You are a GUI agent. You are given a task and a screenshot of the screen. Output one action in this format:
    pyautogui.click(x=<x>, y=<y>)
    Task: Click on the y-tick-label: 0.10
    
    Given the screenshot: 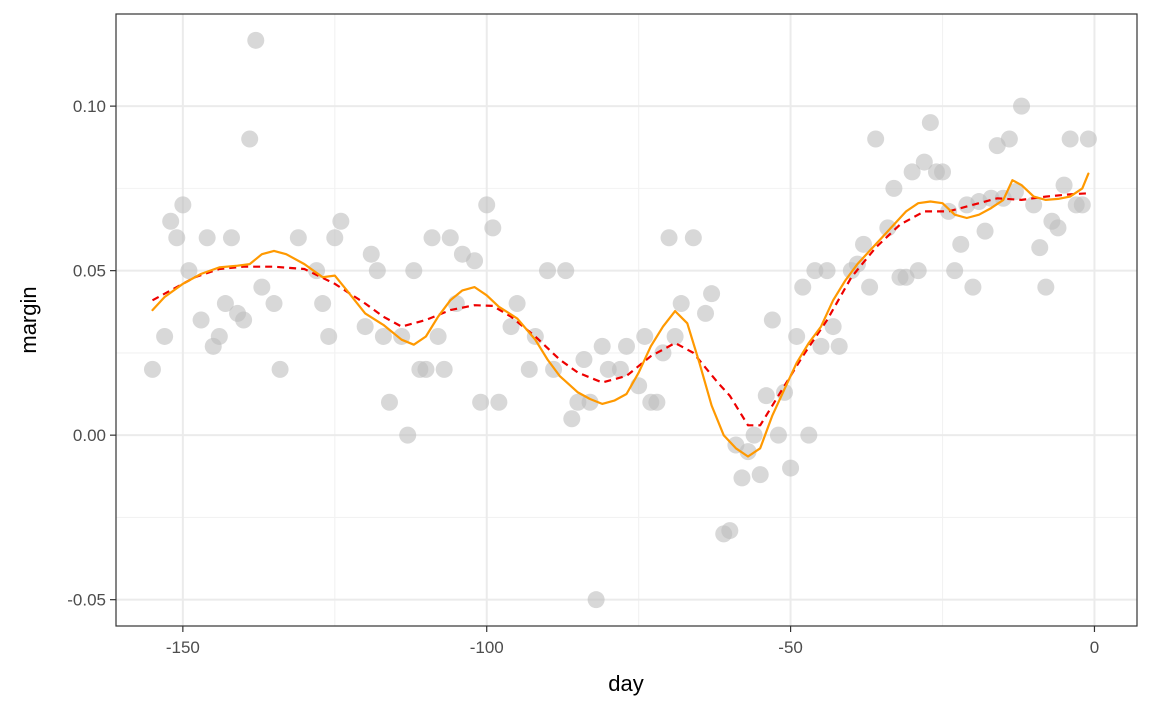 What is the action you would take?
    pyautogui.click(x=89, y=106)
    